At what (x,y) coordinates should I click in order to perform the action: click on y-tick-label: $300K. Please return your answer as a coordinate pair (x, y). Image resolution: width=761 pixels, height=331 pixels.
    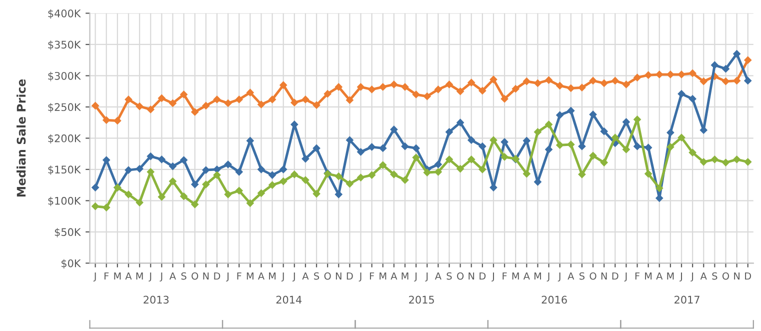
    Looking at the image, I should click on (64, 77).